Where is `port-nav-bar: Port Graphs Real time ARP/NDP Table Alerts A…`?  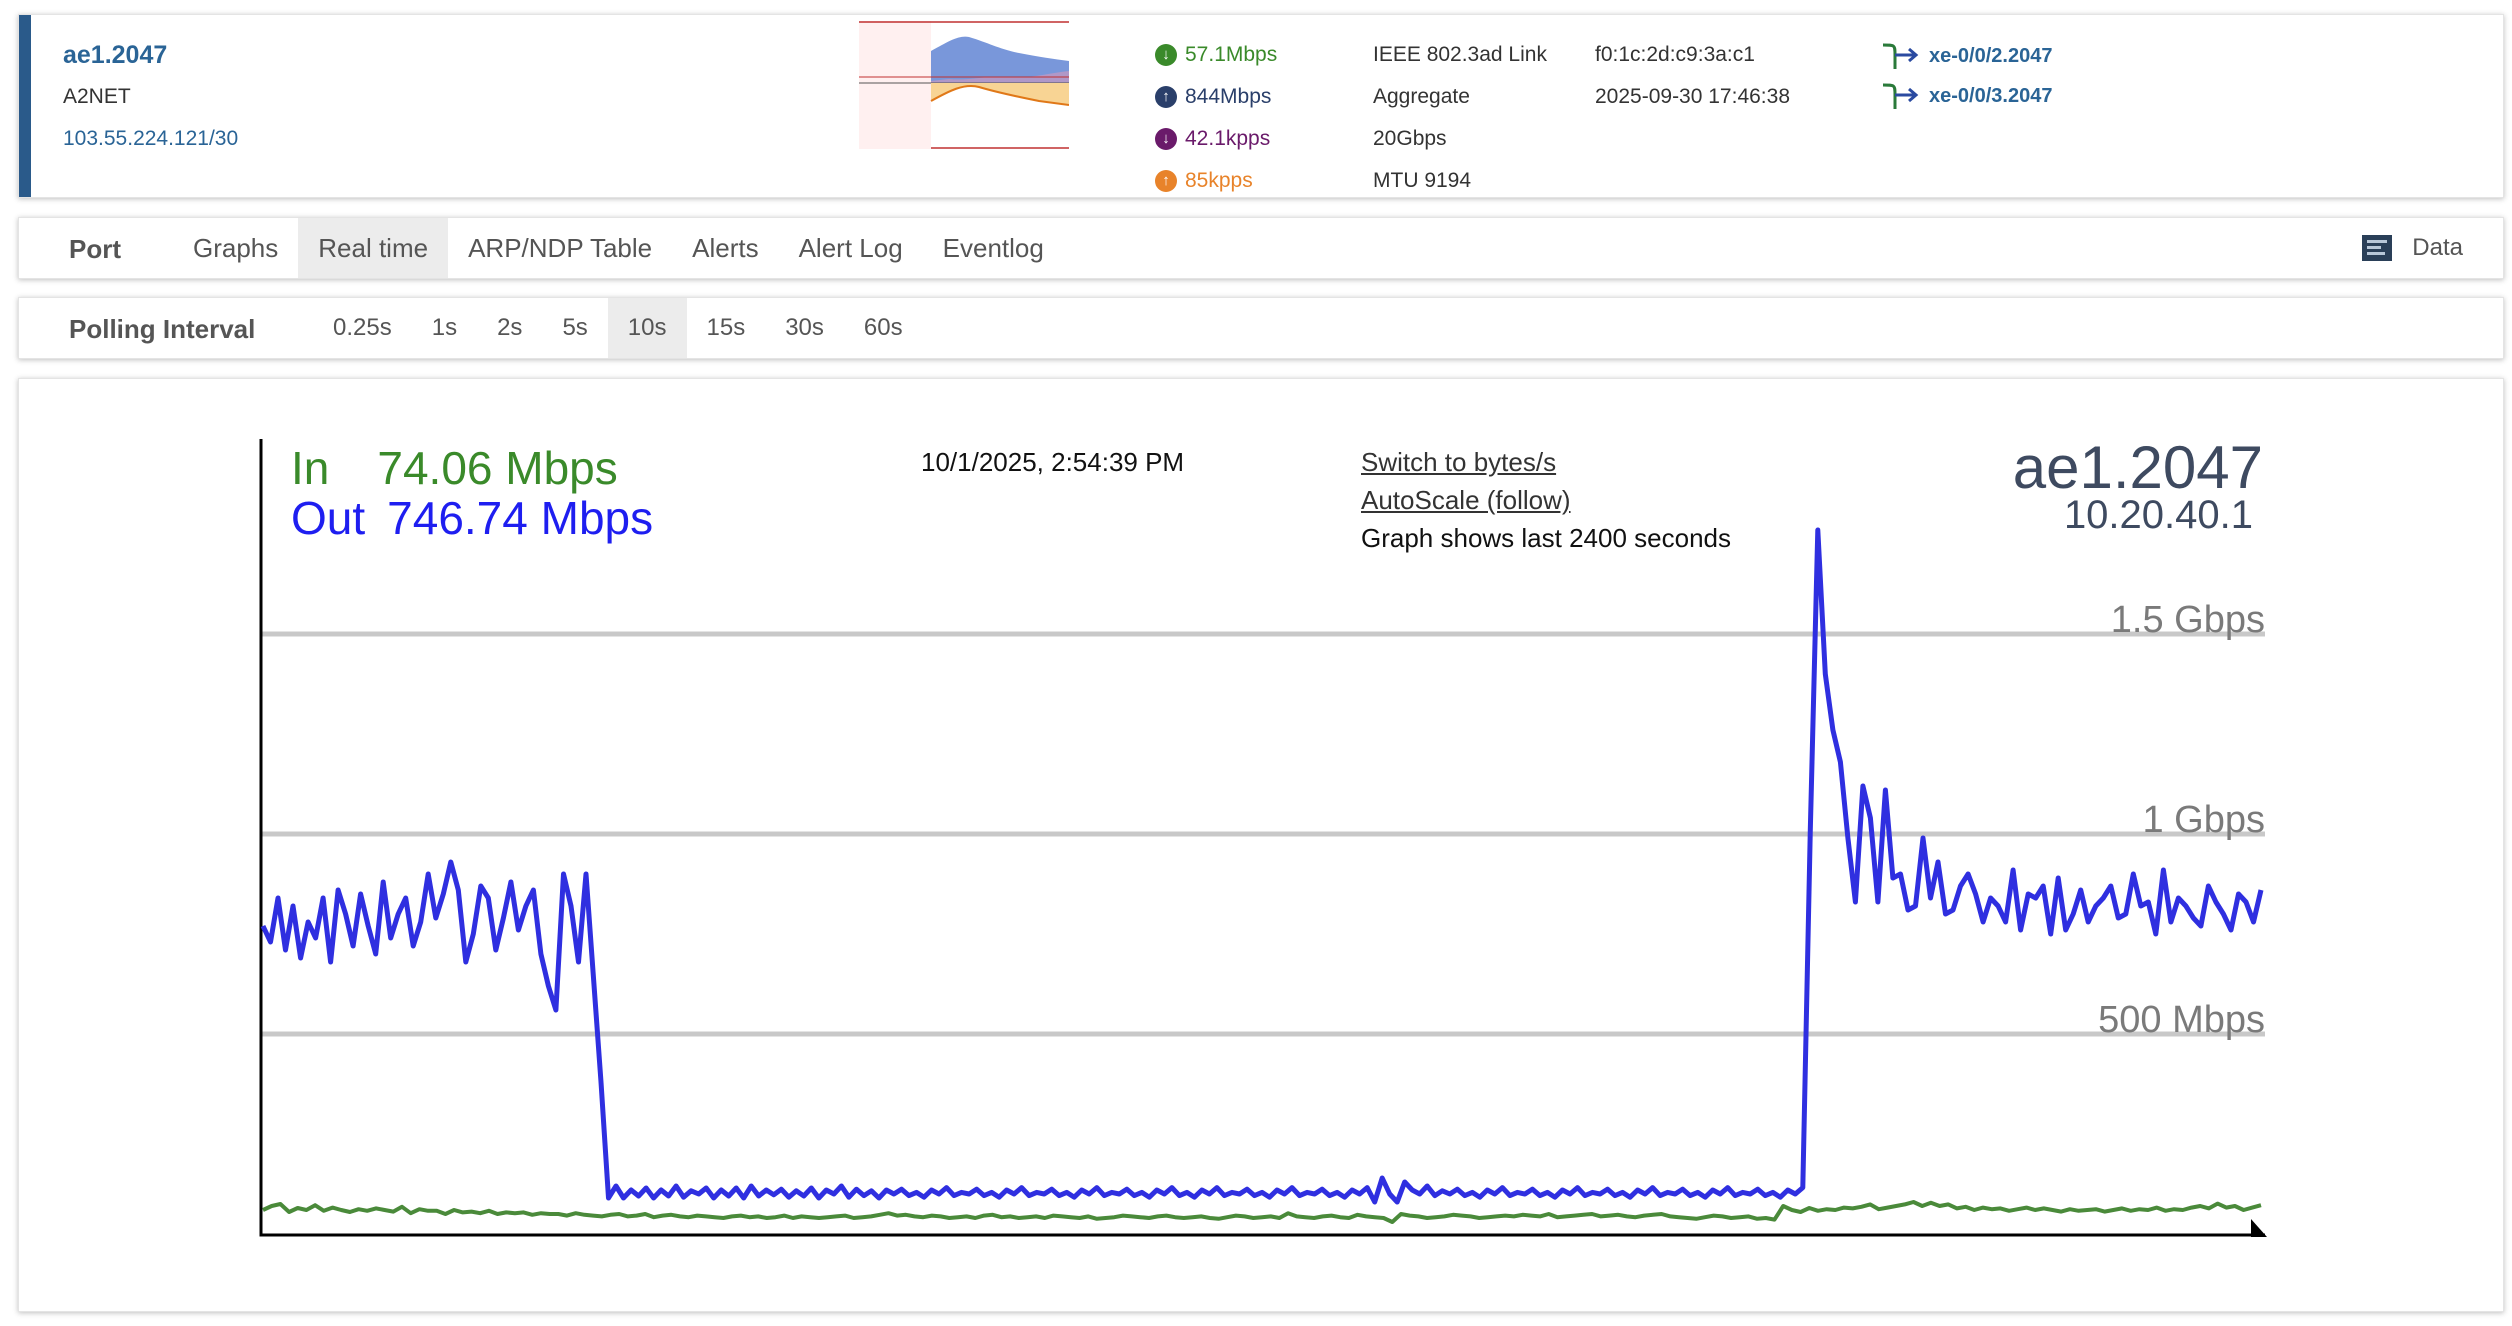 port-nav-bar: Port Graphs Real time ARP/NDP Table Alerts A… is located at coordinates (1261, 248).